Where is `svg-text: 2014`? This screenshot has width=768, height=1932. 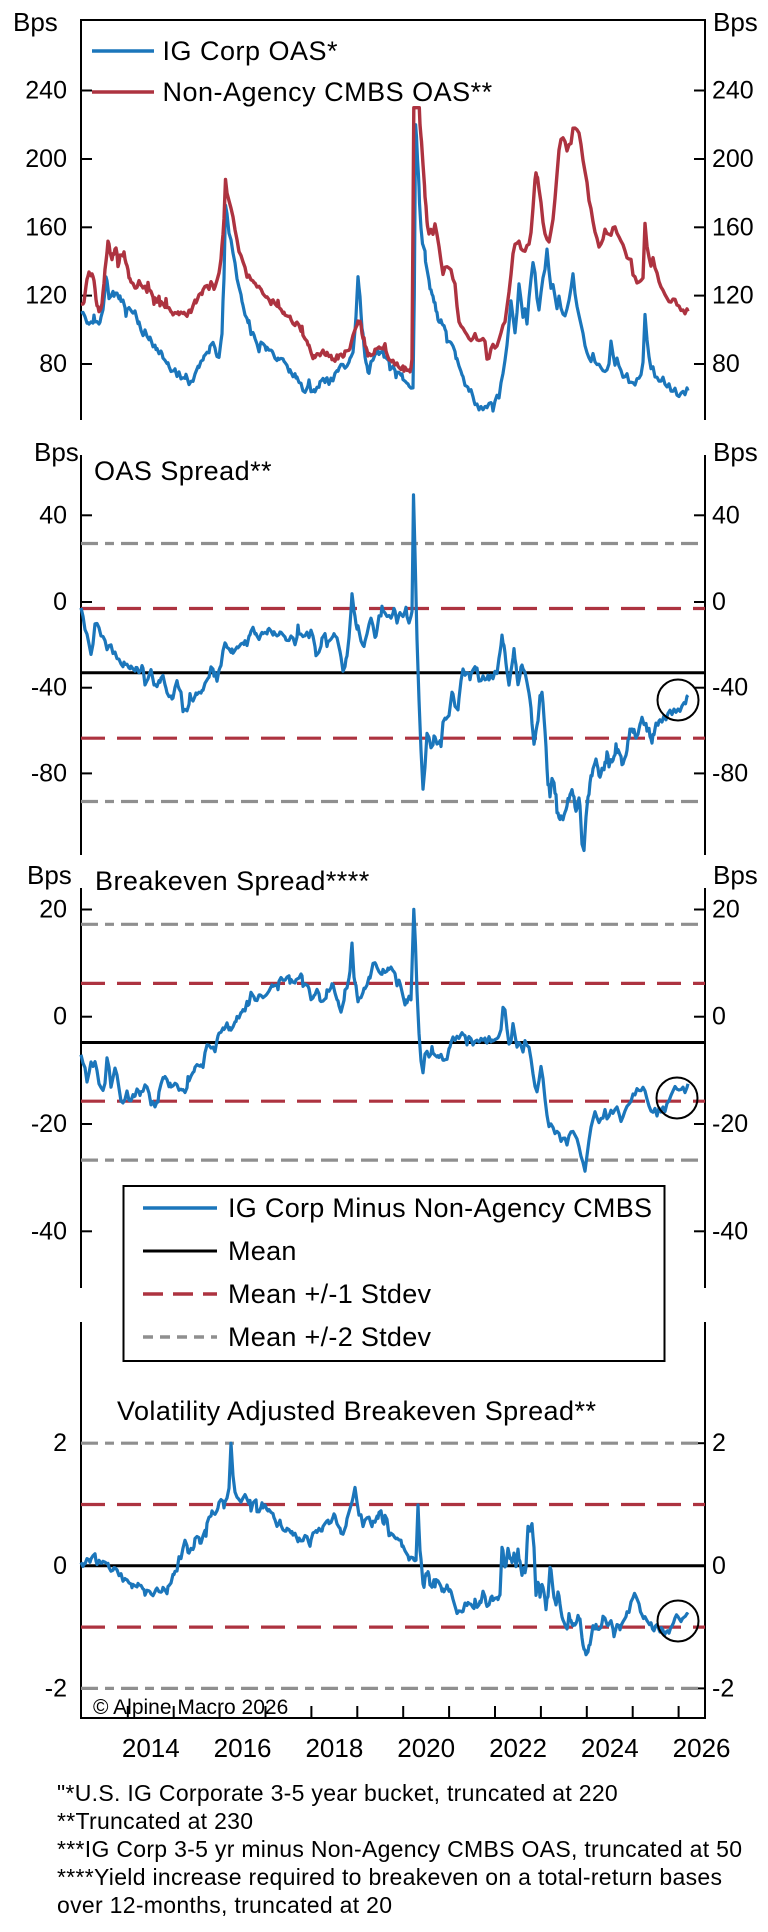
svg-text: 2014 is located at coordinates (151, 1748).